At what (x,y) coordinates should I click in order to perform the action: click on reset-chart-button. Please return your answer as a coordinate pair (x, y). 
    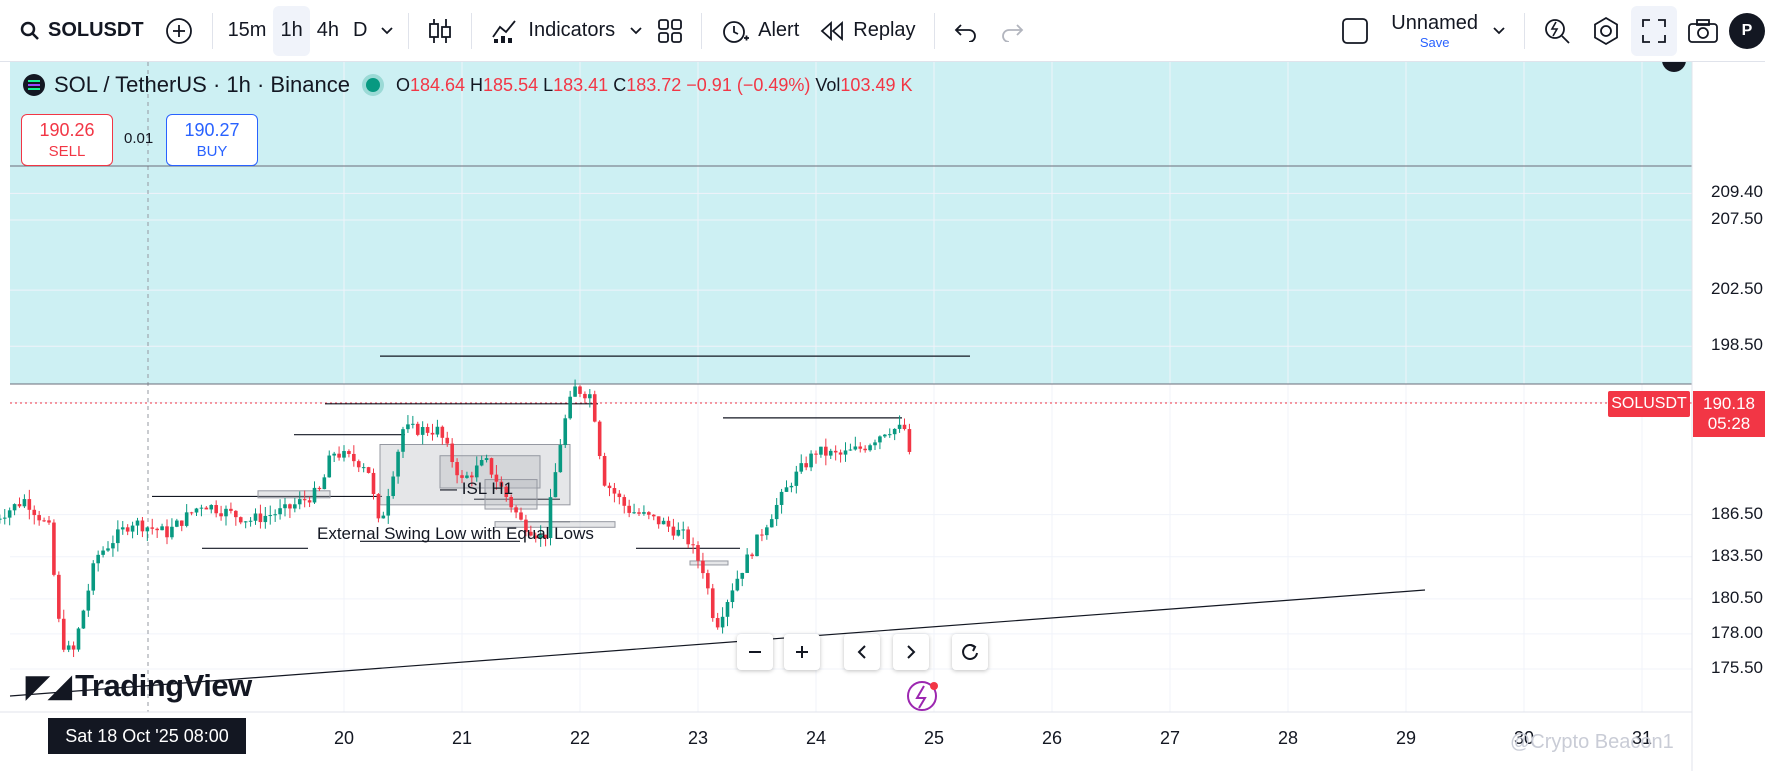
    Looking at the image, I should click on (970, 652).